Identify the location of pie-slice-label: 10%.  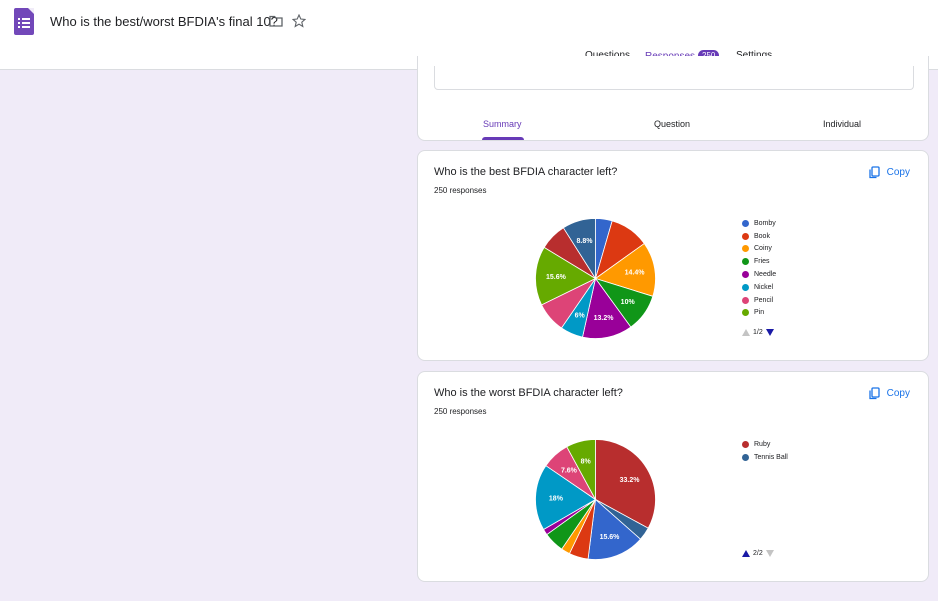
(628, 302).